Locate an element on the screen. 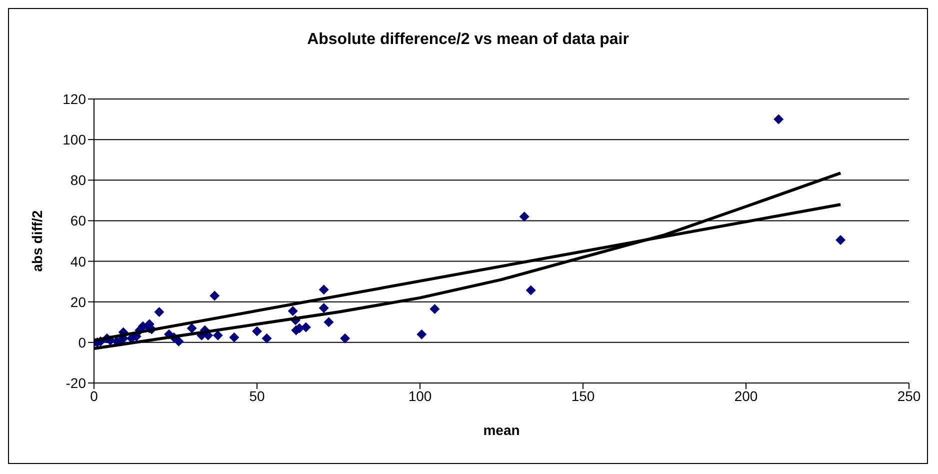 This screenshot has width=938, height=474. y-tick-label: 60 is located at coordinates (78, 220).